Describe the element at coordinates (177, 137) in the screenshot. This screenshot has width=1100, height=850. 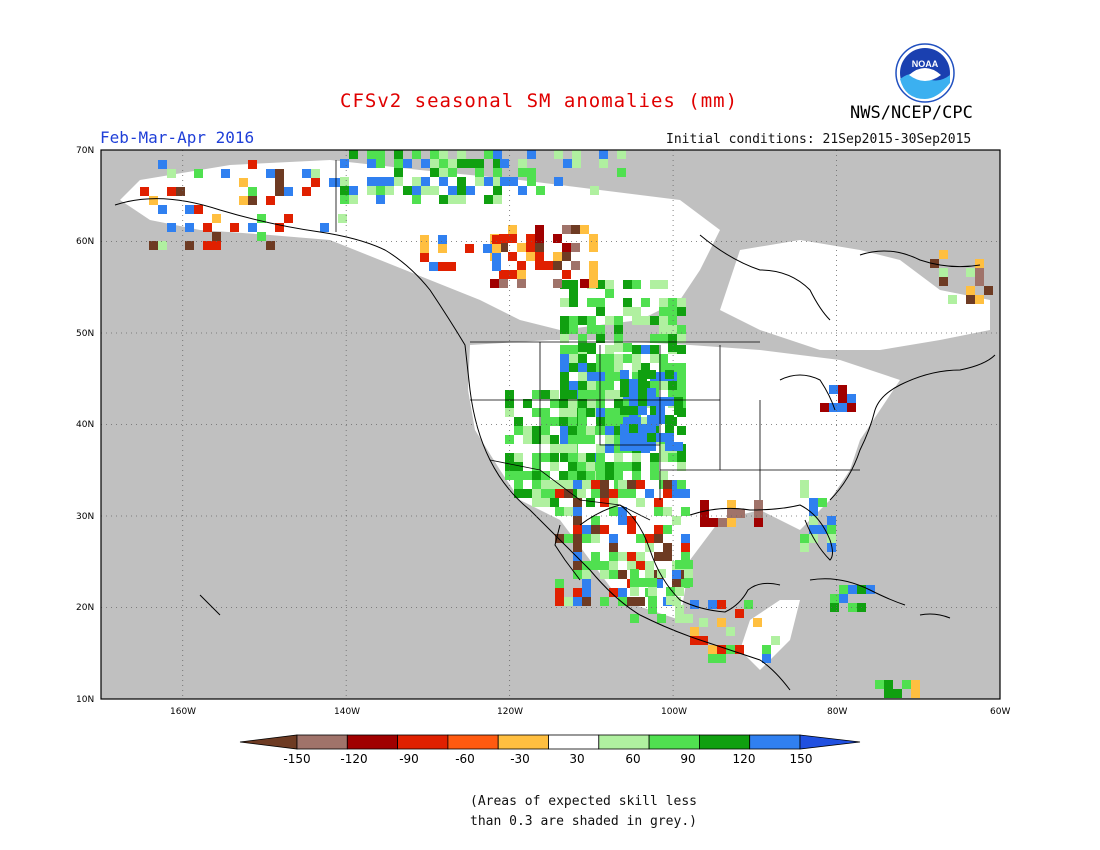
I see `season-label: Feb-Mar-Apr 2016` at that location.